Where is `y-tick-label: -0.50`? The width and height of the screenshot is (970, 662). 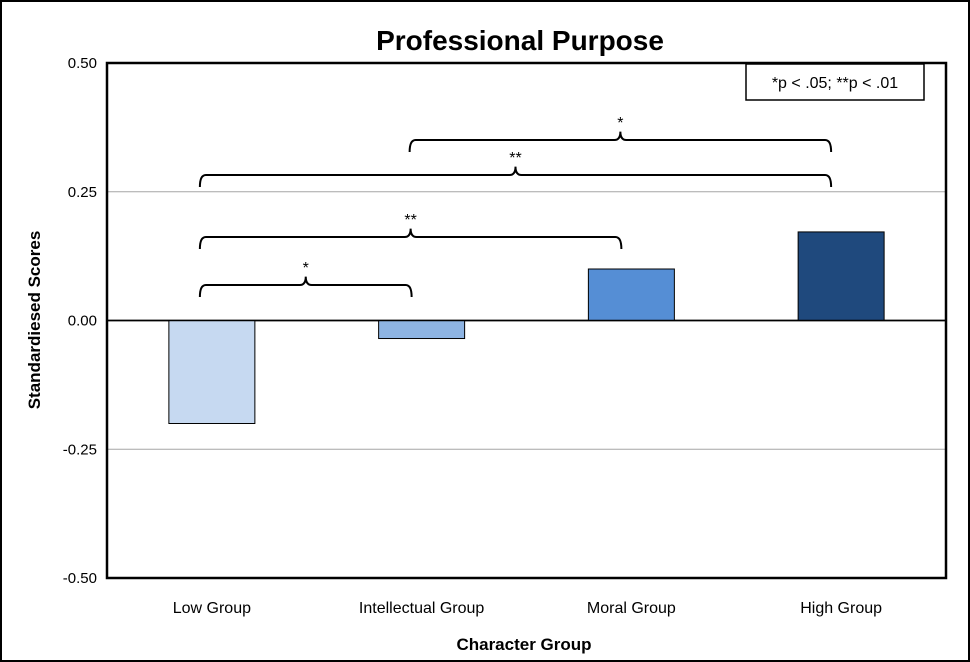
y-tick-label: -0.50 is located at coordinates (80, 578).